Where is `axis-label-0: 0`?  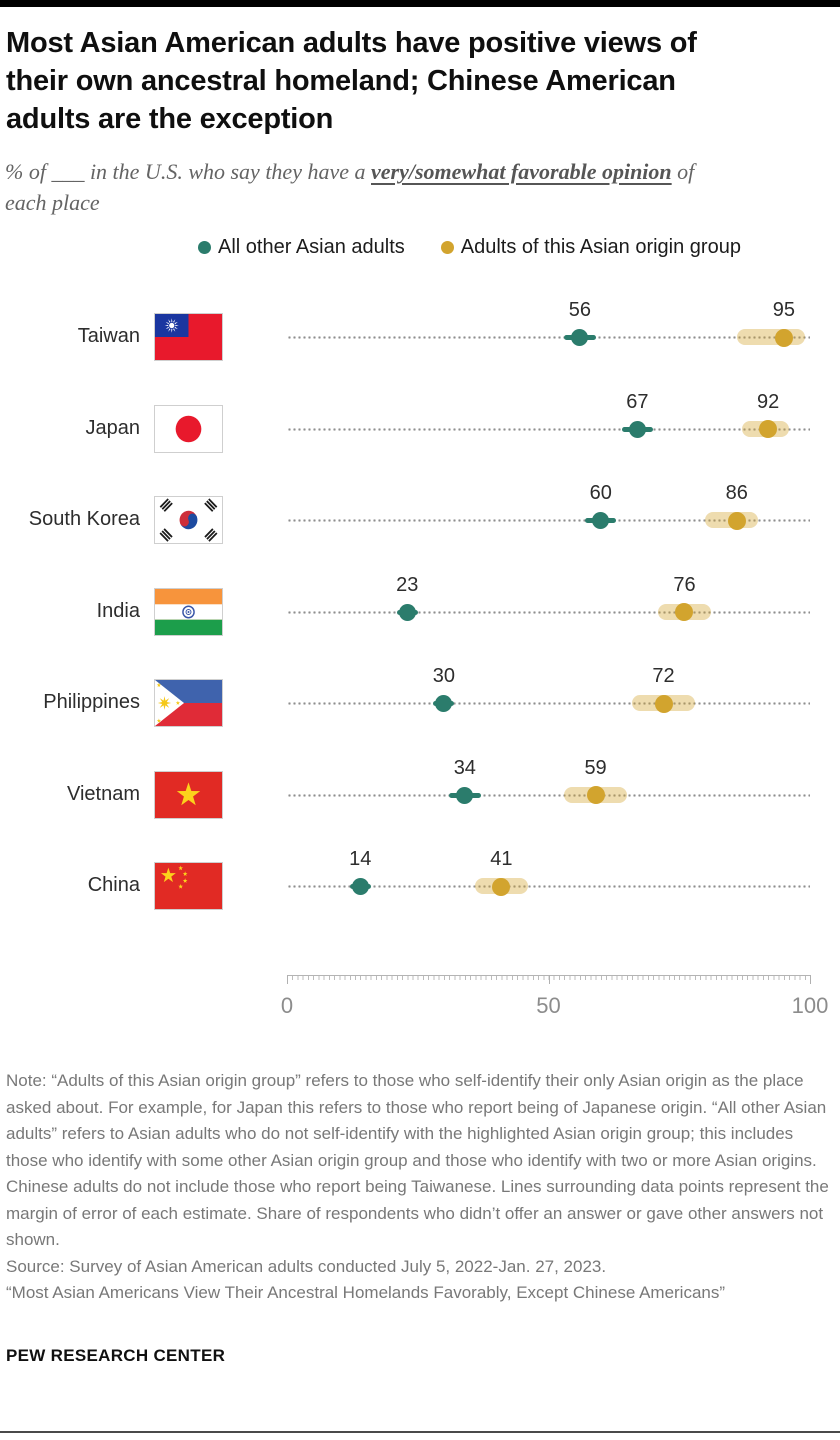
axis-label-0: 0 is located at coordinates (287, 1005).